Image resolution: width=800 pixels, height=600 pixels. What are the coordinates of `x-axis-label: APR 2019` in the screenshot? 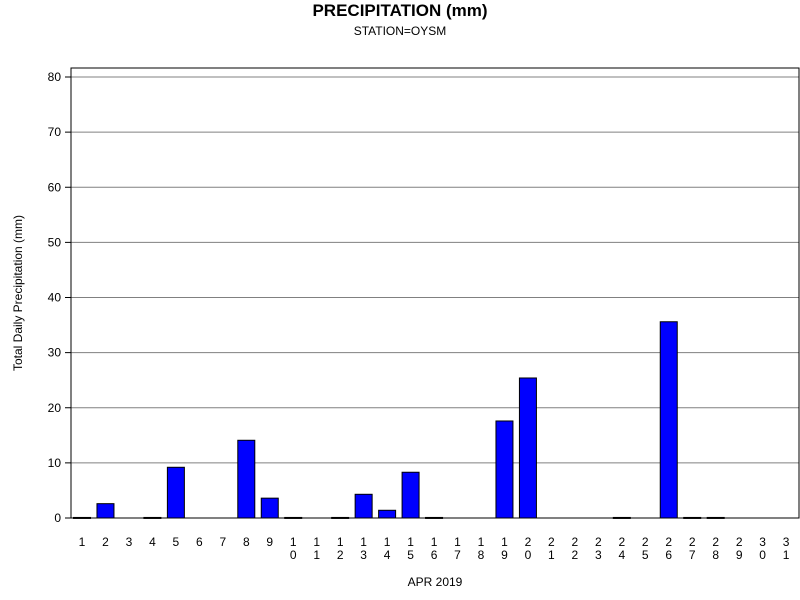 It's located at (435, 582).